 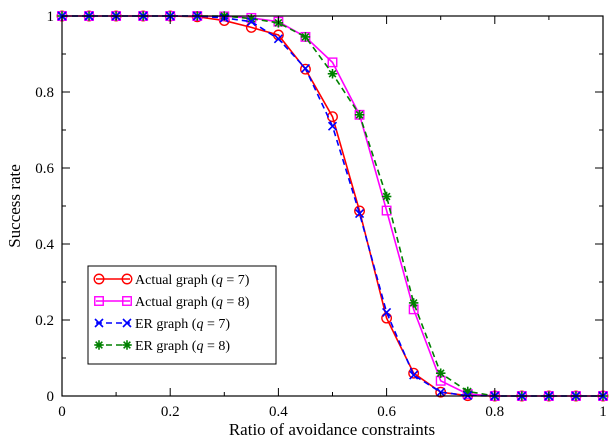 What do you see at coordinates (332, 429) in the screenshot?
I see `x-axis-label: Ratio of avoidance constraints` at bounding box center [332, 429].